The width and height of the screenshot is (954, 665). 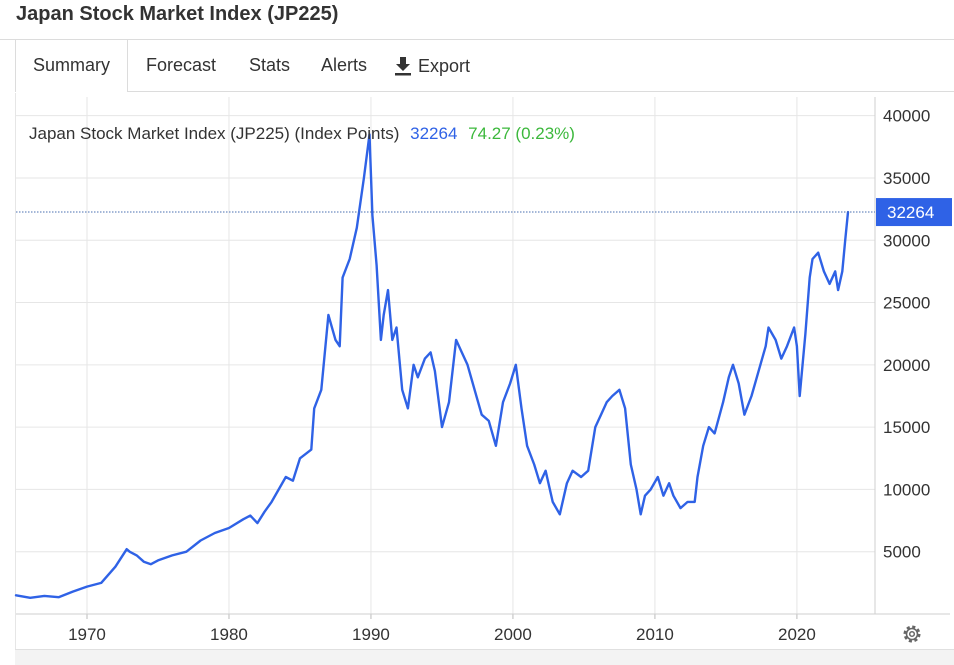 I want to click on price-tag: 32264, so click(x=914, y=212).